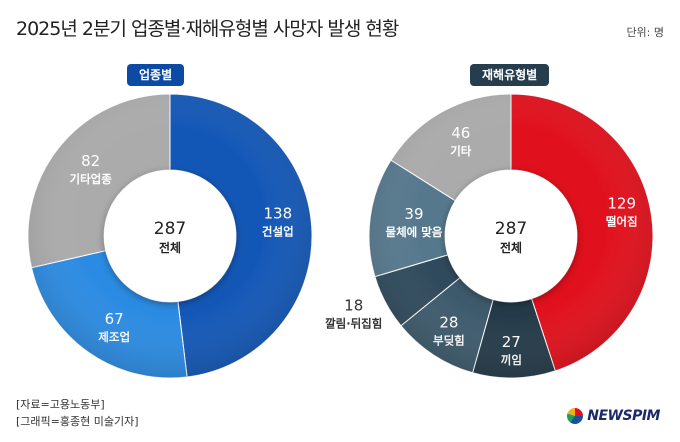 Image resolution: width=680 pixels, height=442 pixels. What do you see at coordinates (511, 342) in the screenshot?
I see `slice-value-1-1: 27` at bounding box center [511, 342].